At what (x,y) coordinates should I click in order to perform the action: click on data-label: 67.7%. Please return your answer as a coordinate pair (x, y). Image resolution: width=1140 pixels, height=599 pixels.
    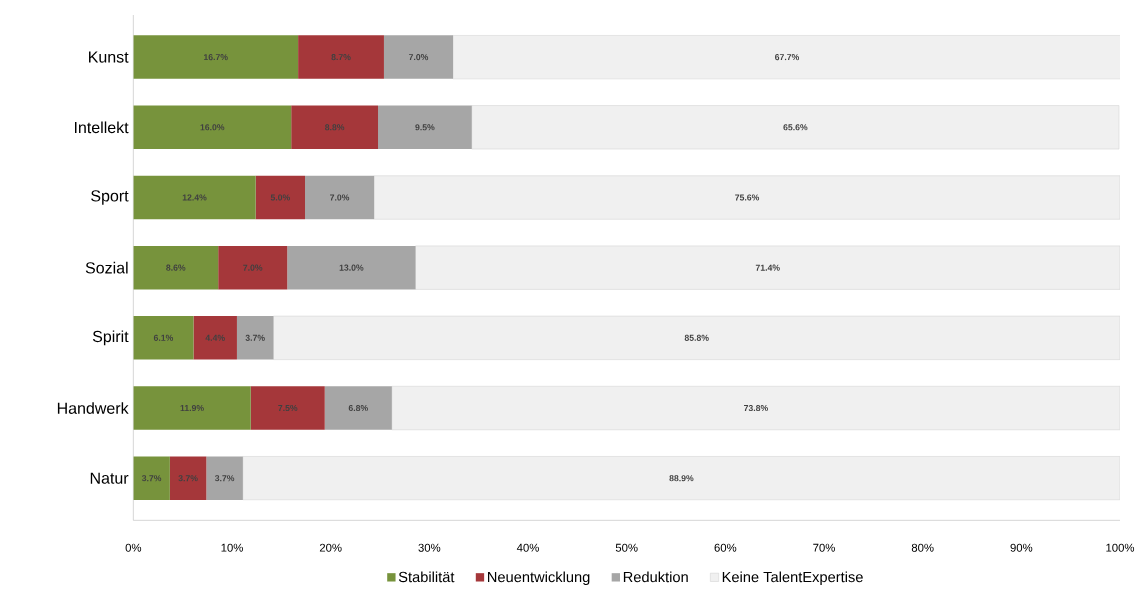
    Looking at the image, I should click on (787, 57).